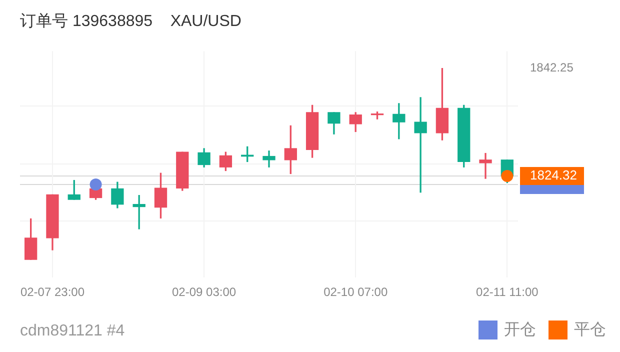 The width and height of the screenshot is (620, 352). What do you see at coordinates (204, 292) in the screenshot?
I see `x-tick-label: 02-09 03:00` at bounding box center [204, 292].